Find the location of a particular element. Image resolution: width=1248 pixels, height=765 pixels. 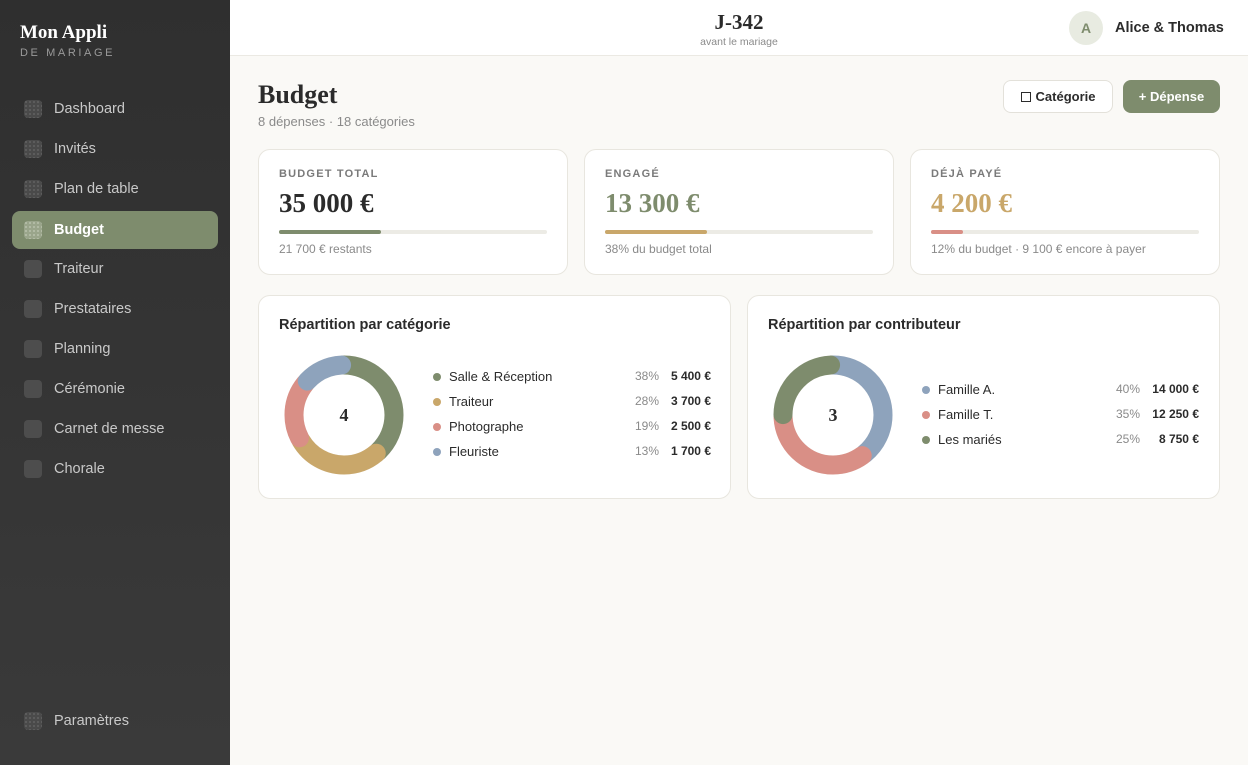

stat-card-budget-total: BUDGET TOTAL 35 000 € 21 700 € restants is located at coordinates (413, 212).